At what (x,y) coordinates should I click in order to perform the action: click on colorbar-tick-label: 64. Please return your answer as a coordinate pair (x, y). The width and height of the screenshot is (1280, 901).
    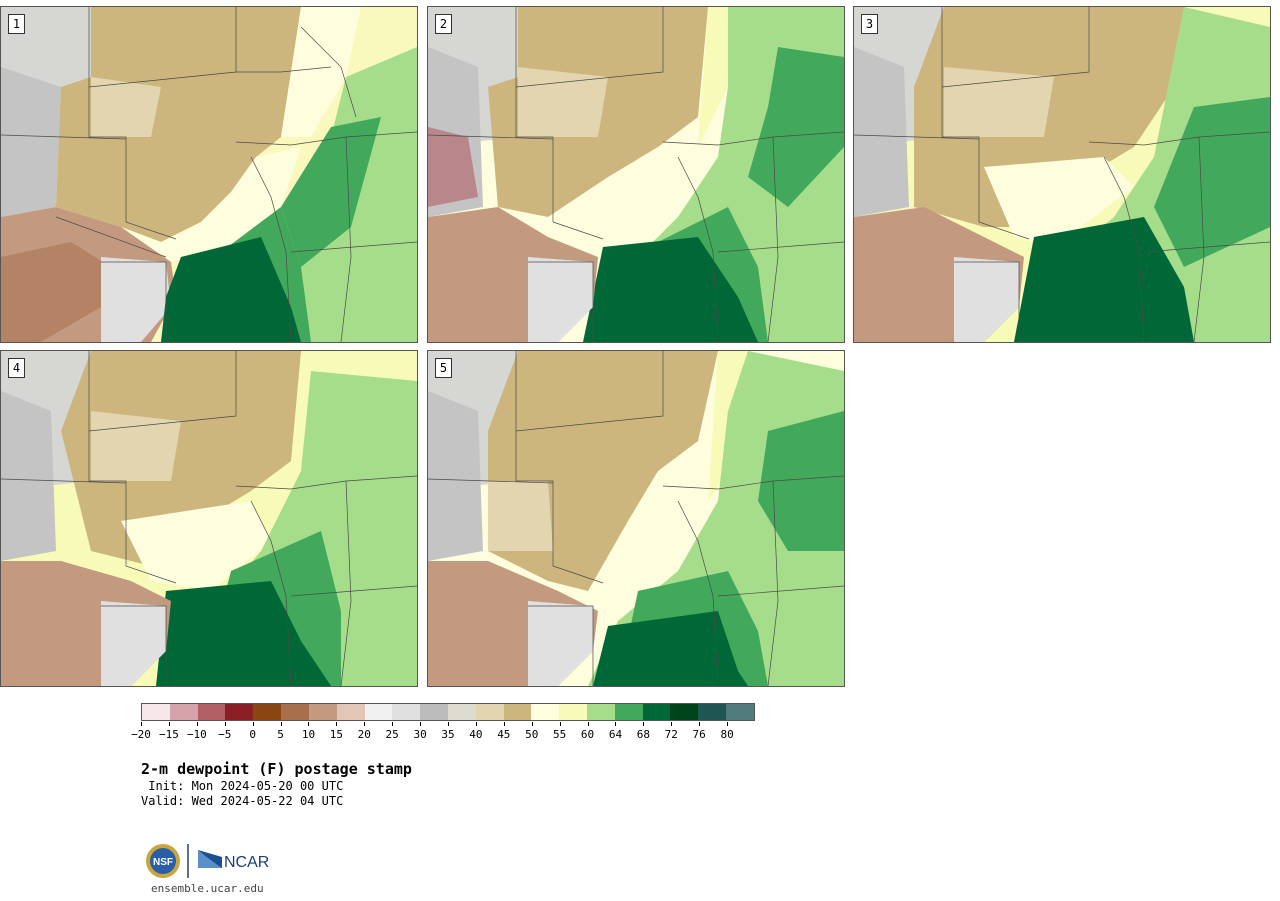
    Looking at the image, I should click on (615, 734).